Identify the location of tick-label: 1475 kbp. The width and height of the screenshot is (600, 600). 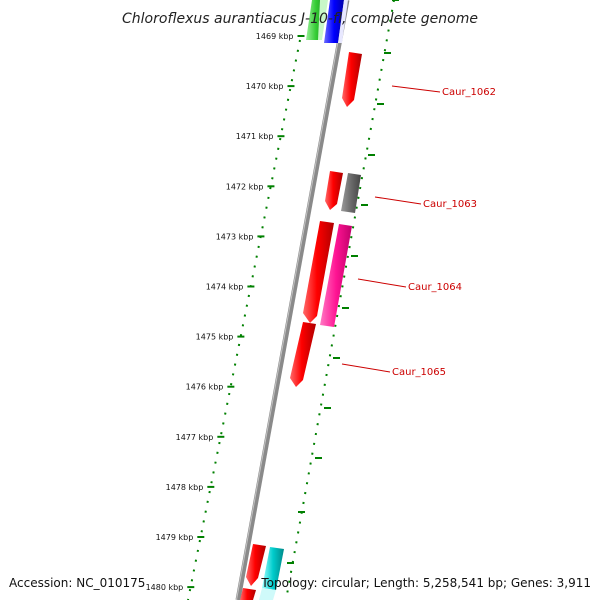
(215, 337).